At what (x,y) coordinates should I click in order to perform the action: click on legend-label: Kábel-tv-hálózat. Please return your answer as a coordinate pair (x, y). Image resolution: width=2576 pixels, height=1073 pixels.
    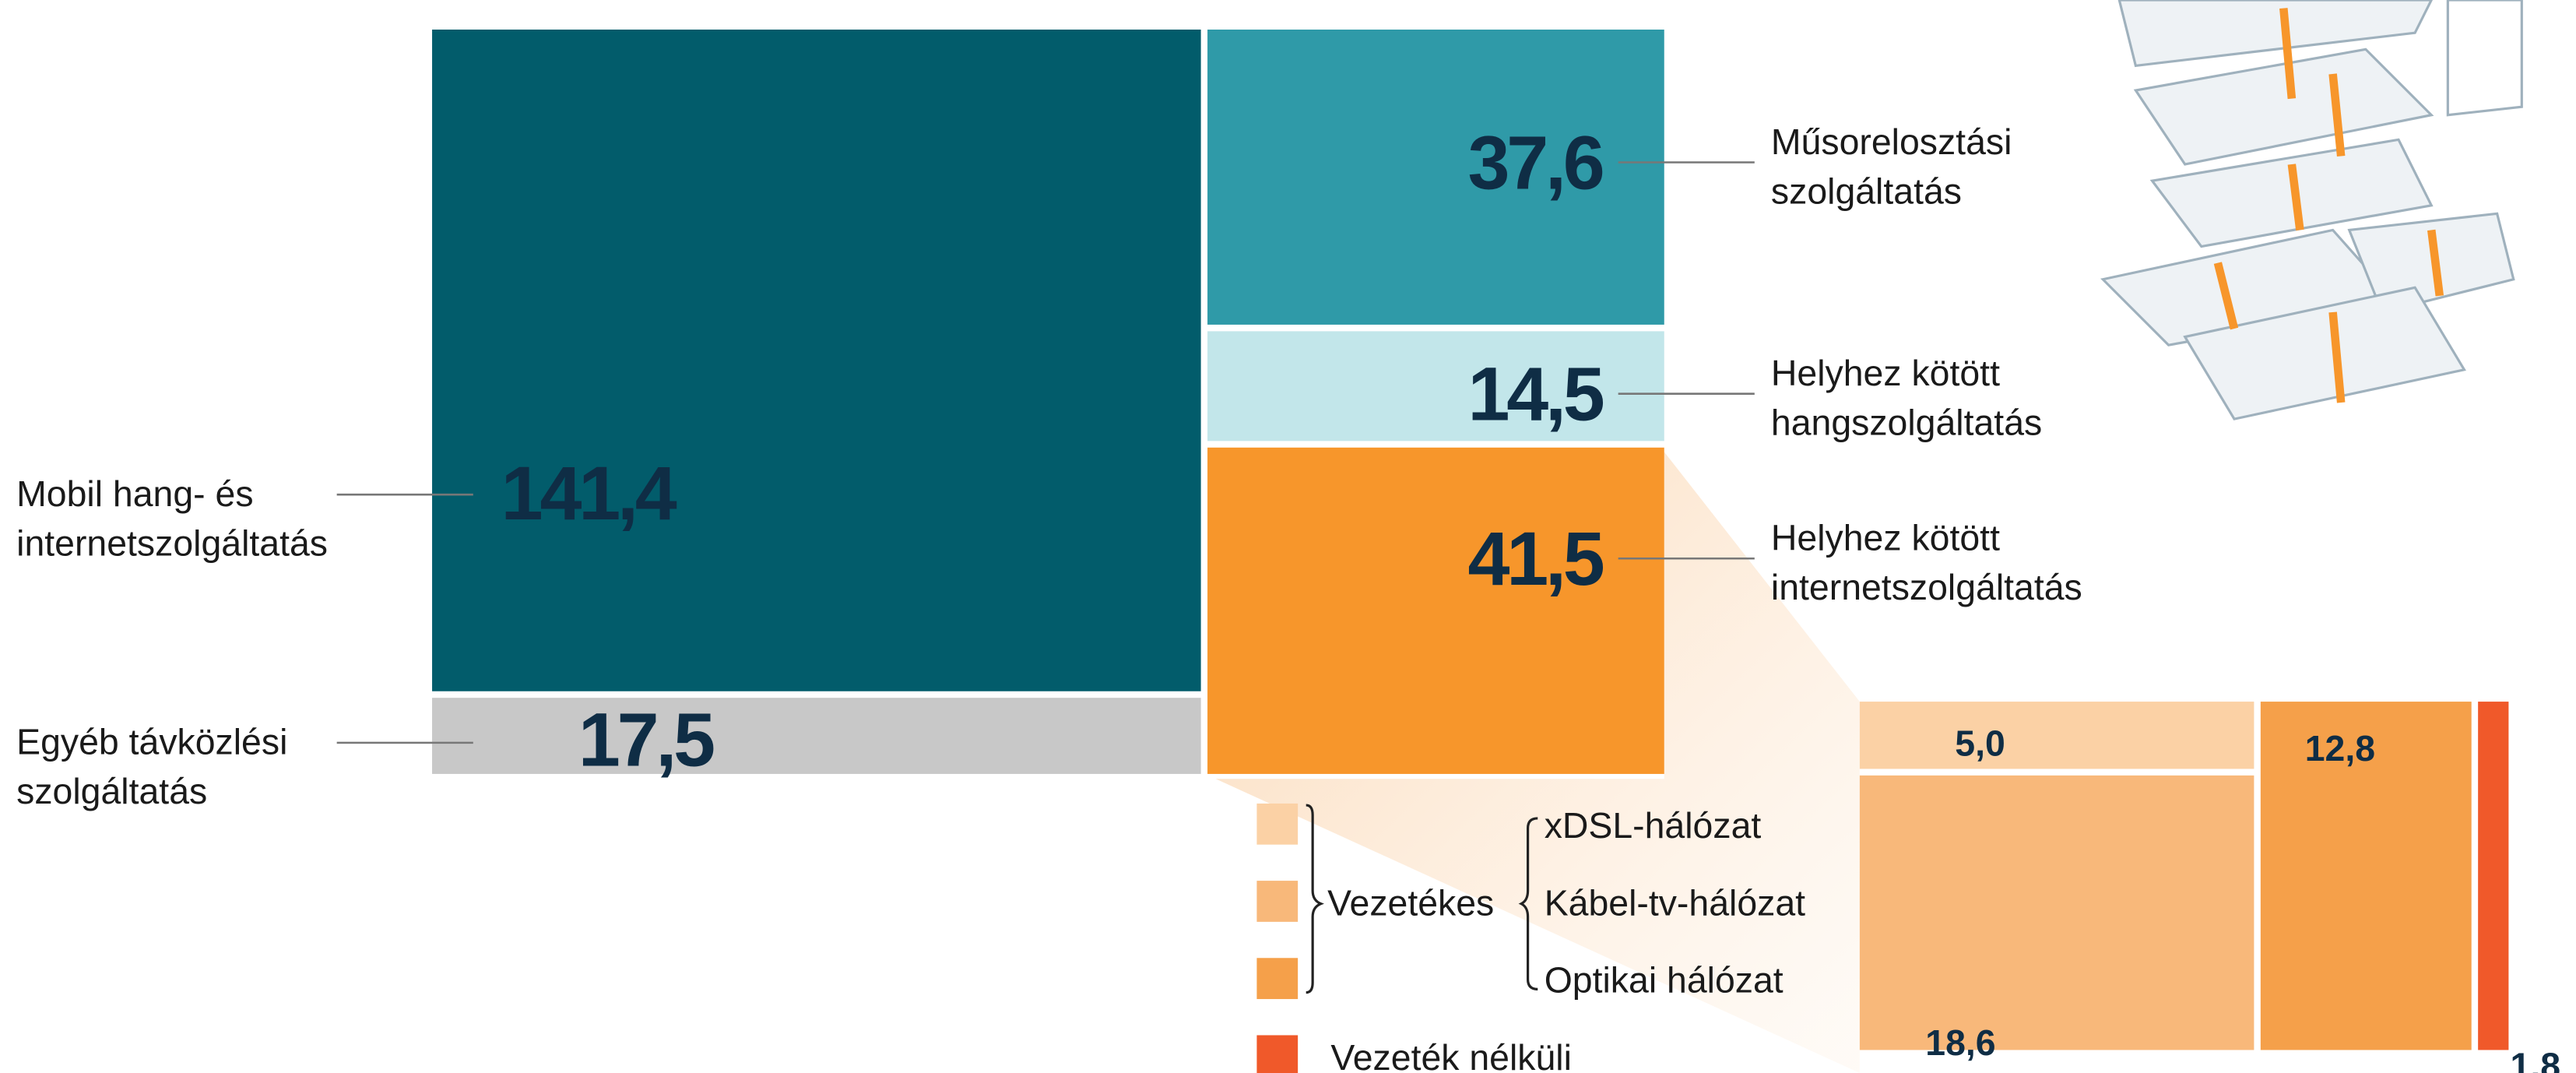
    Looking at the image, I should click on (1675, 902).